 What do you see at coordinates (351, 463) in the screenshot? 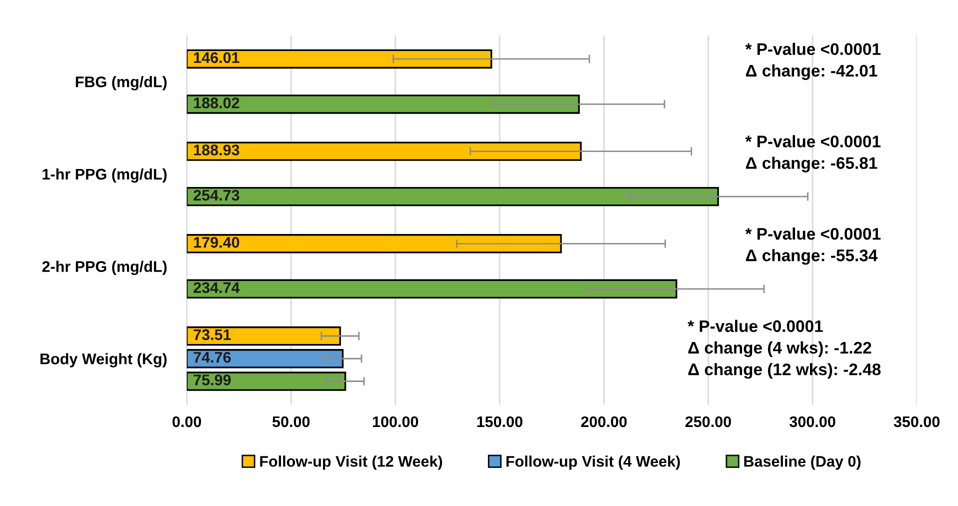
I see `legend-label: Follow-up Visit (12 Week)` at bounding box center [351, 463].